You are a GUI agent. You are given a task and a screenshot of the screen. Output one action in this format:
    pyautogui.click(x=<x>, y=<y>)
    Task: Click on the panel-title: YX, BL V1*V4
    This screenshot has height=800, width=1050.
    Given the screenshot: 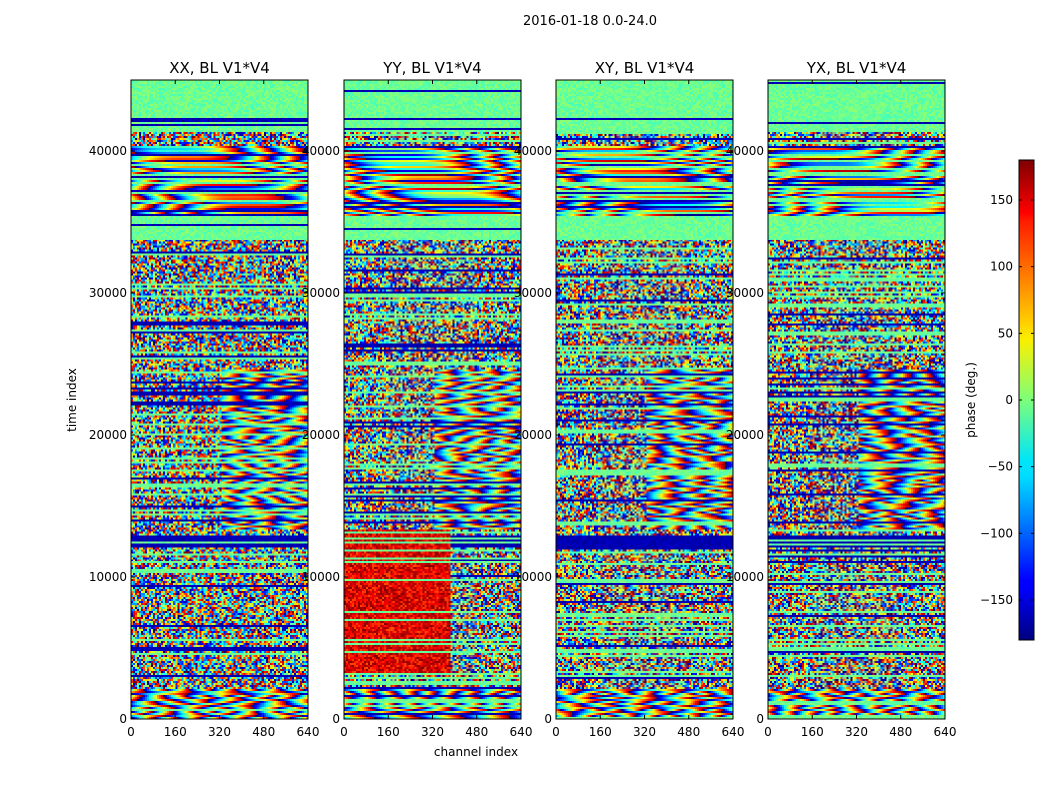 What is the action you would take?
    pyautogui.click(x=856, y=68)
    